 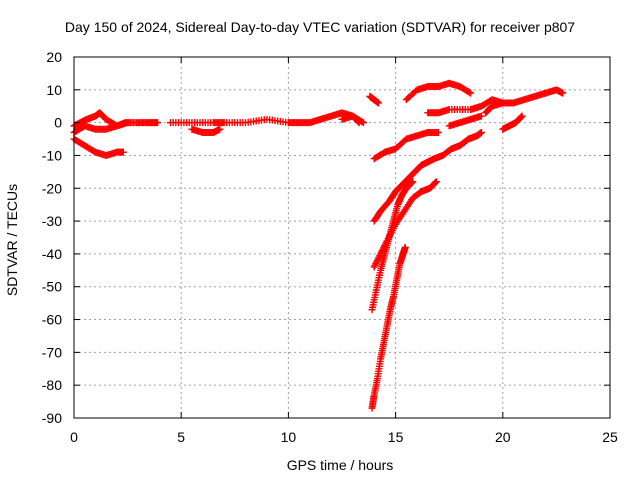 I want to click on series-track-m, so click(x=524, y=101).